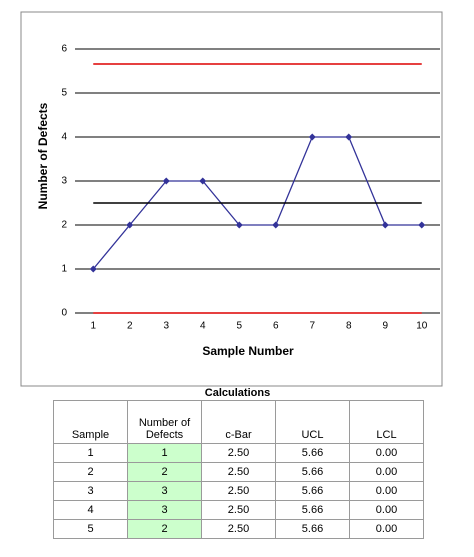 This screenshot has width=474, height=557. Describe the element at coordinates (90, 529) in the screenshot. I see `table-cell: 5` at that location.